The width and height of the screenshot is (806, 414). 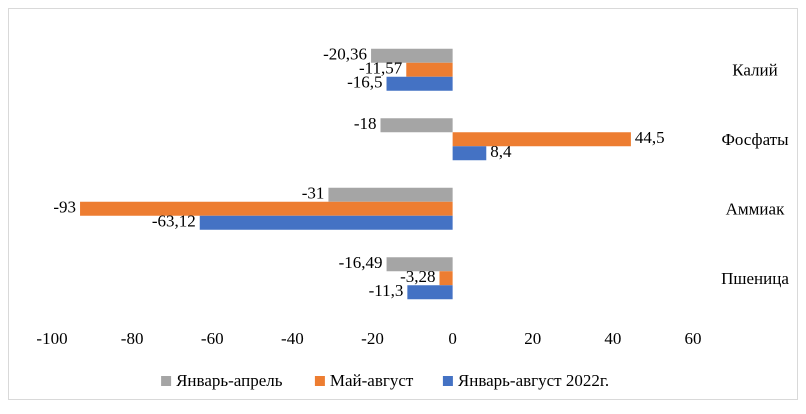 What do you see at coordinates (532, 338) in the screenshot?
I see `x-tick-label: 20` at bounding box center [532, 338].